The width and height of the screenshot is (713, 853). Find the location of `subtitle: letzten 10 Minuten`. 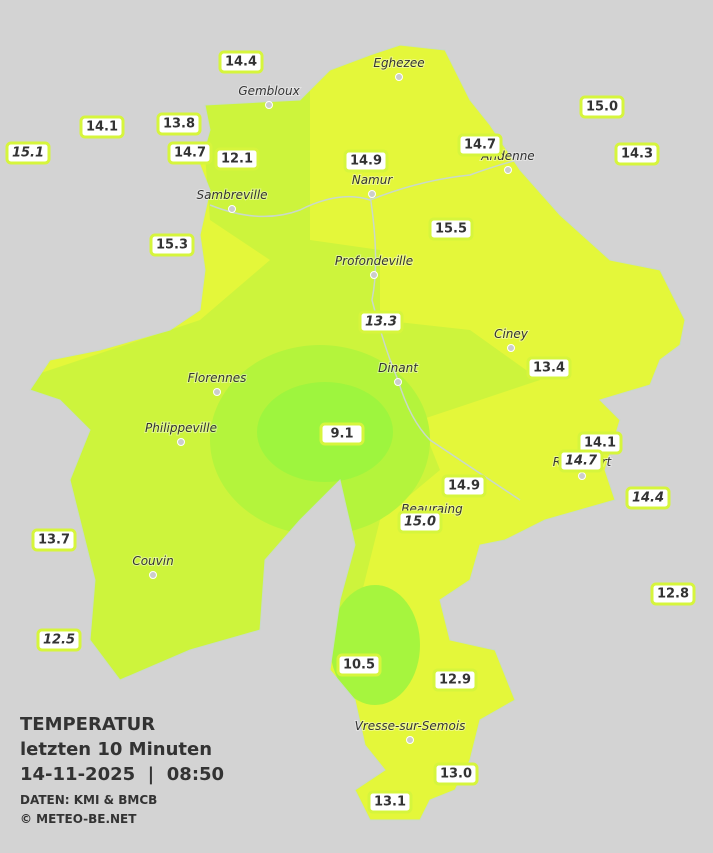

subtitle: letzten 10 Minuten is located at coordinates (116, 749).